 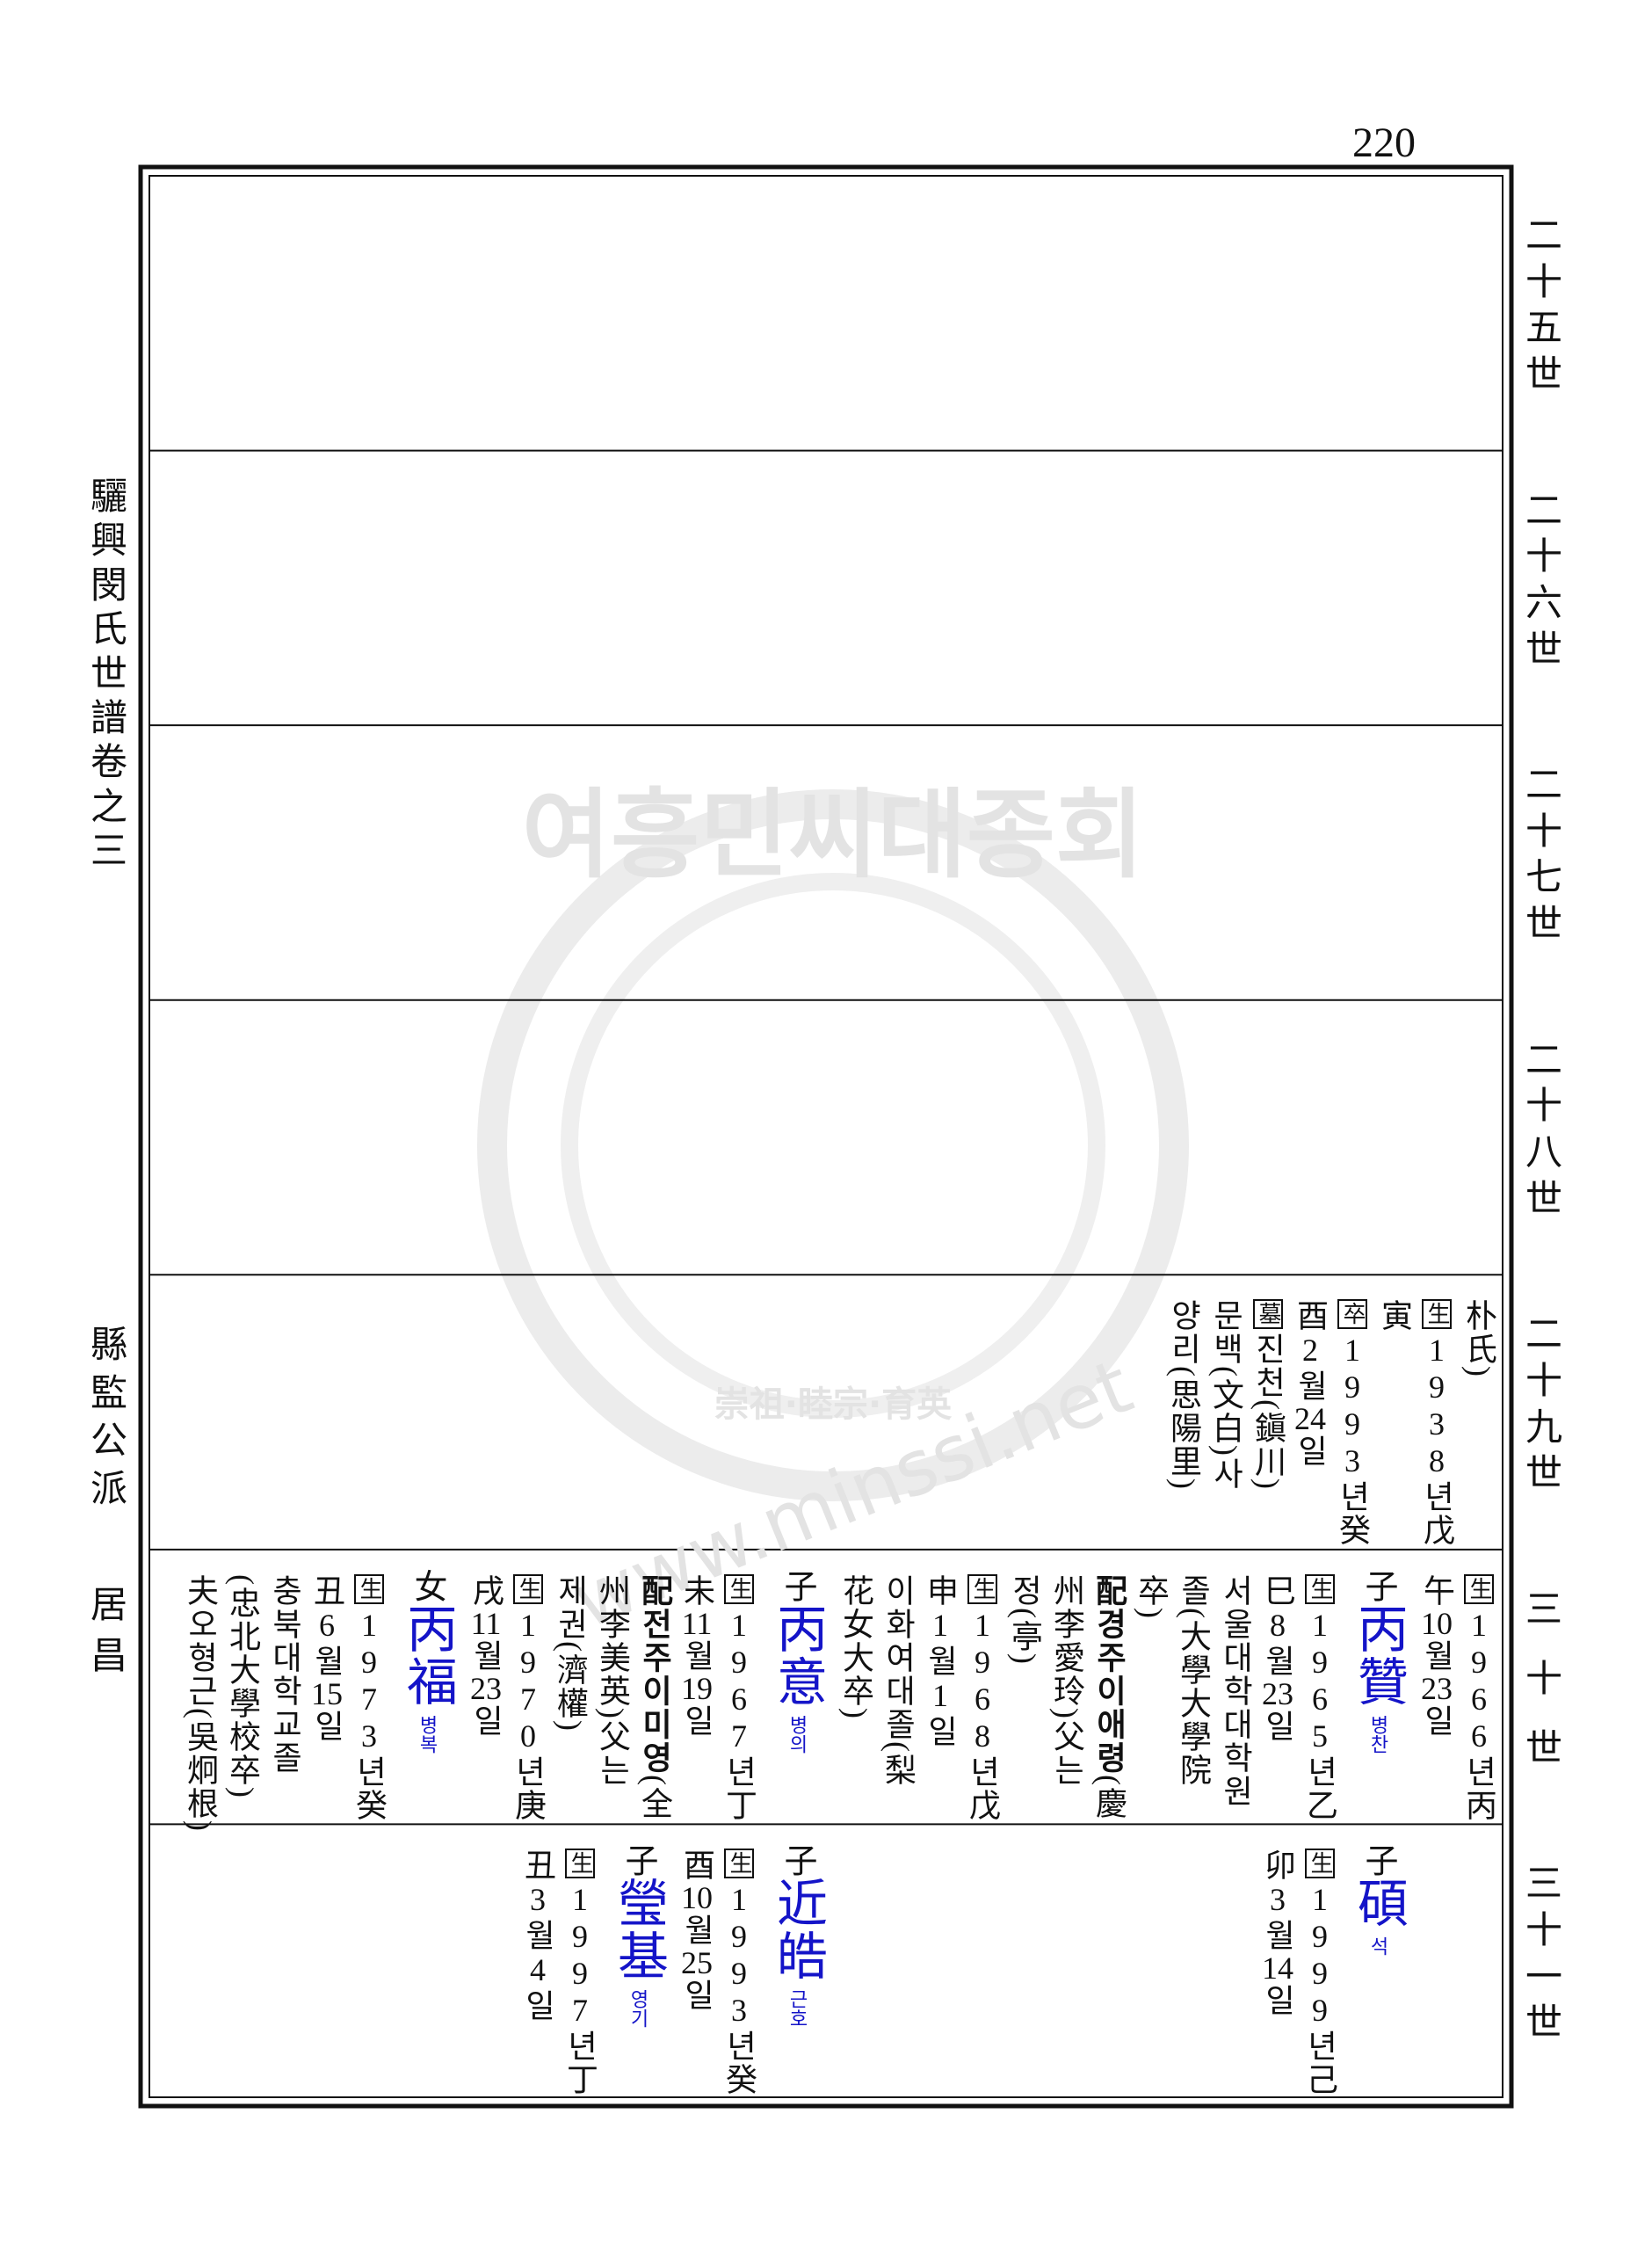 What do you see at coordinates (1543, 1405) in the screenshot?
I see `generation-label: 二十九世` at bounding box center [1543, 1405].